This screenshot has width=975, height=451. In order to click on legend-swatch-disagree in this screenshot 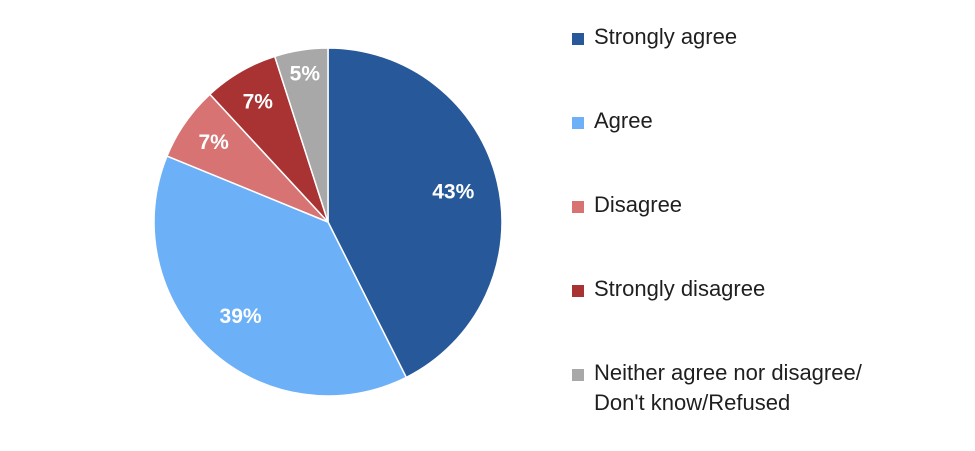, I will do `click(578, 207)`.